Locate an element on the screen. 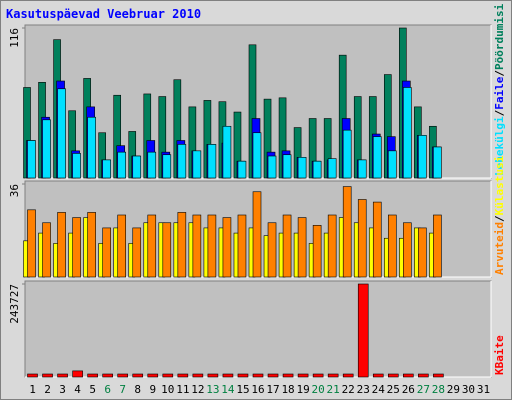 This screenshot has width=512, height=400. x-tick-label: 8 is located at coordinates (137, 389).